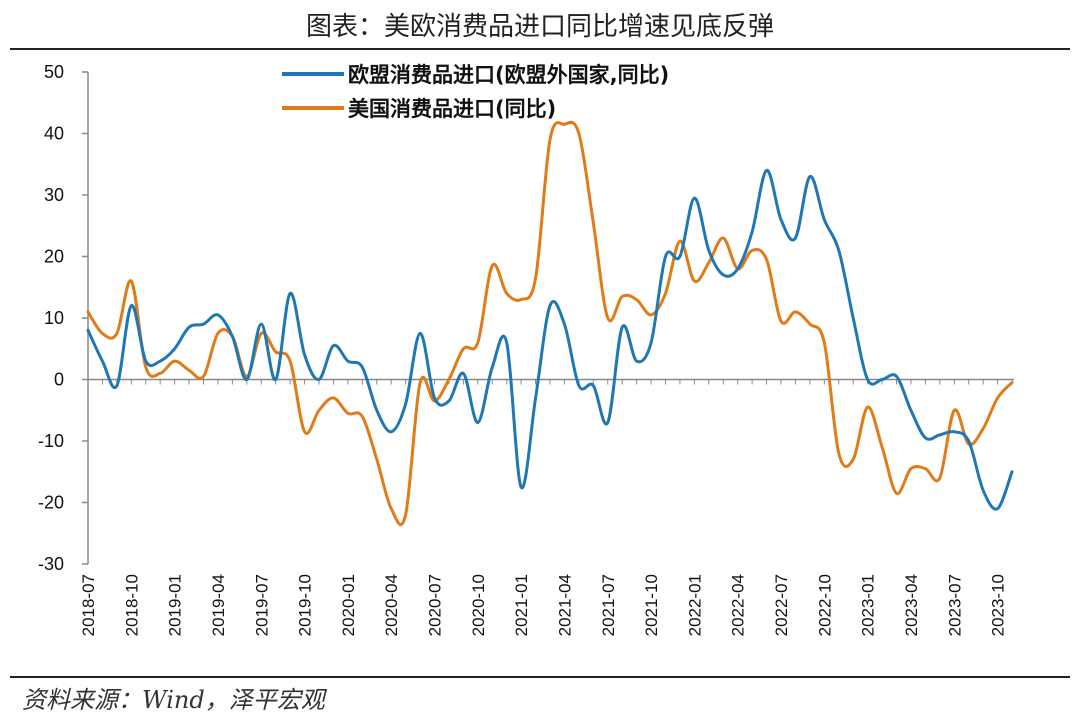  What do you see at coordinates (738, 605) in the screenshot?
I see `x-tick-label: 2022-04` at bounding box center [738, 605].